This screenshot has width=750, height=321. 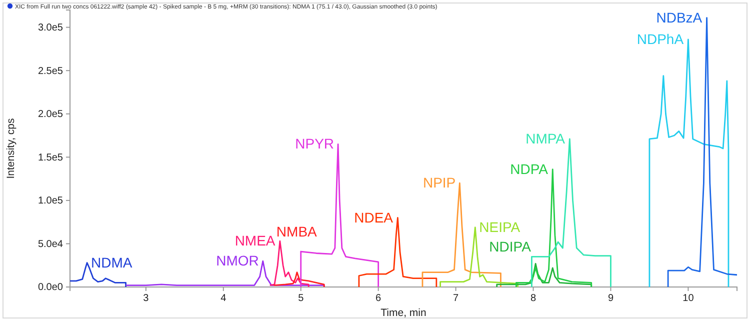 What do you see at coordinates (688, 298) in the screenshot?
I see `x-tick-label: 10` at bounding box center [688, 298].